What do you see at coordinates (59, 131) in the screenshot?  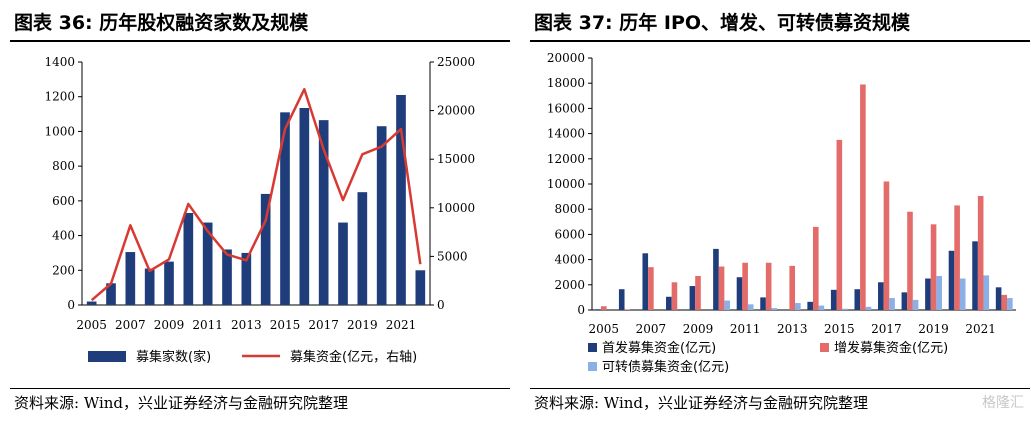 I see `left-y-tick-label: 1000` at bounding box center [59, 131].